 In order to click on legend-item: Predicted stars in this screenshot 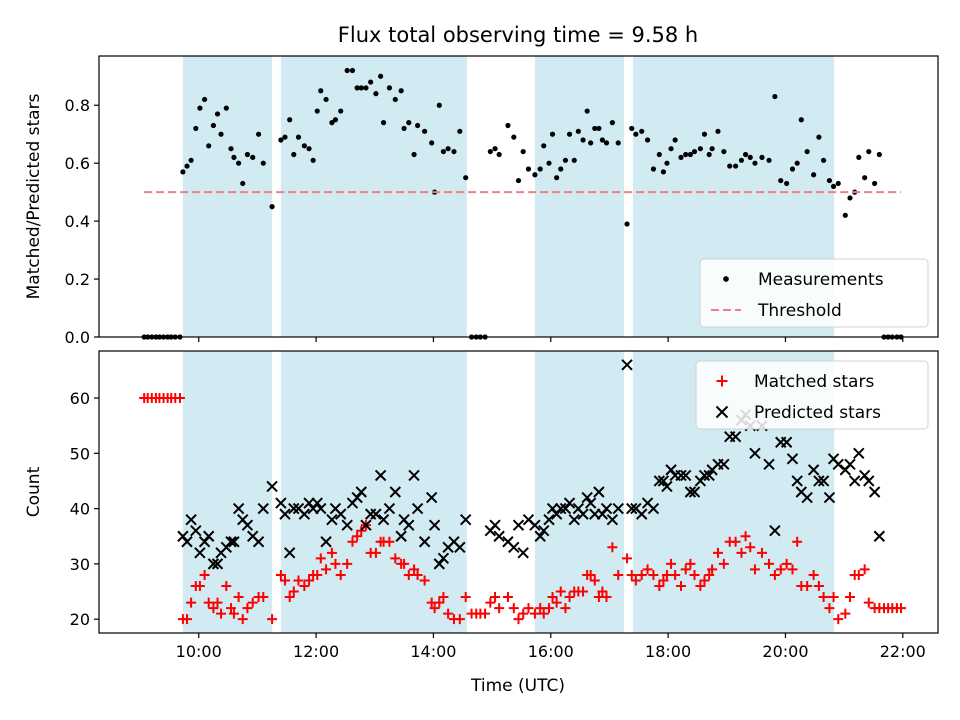, I will do `click(798, 413)`.